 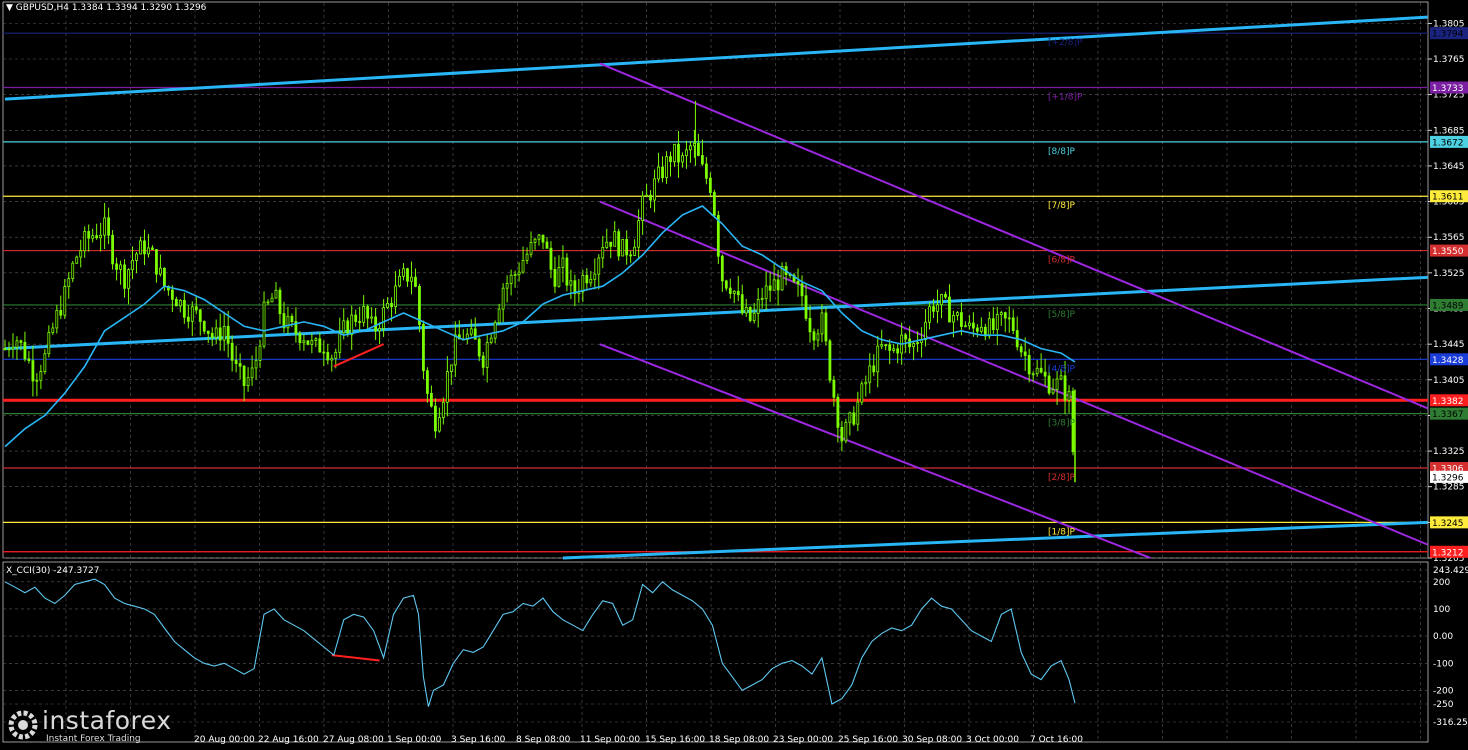 What do you see at coordinates (716, 58) in the screenshot?
I see `regression-line` at bounding box center [716, 58].